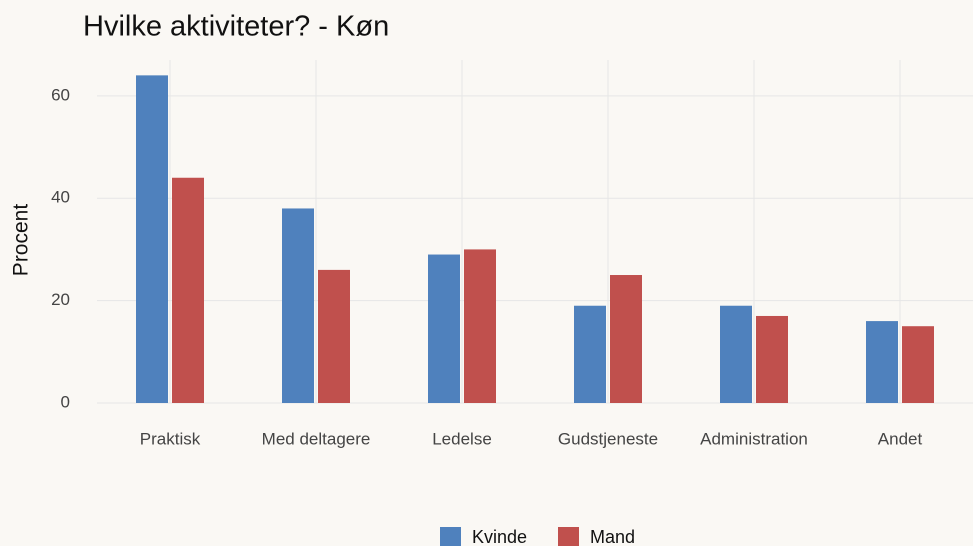 The height and width of the screenshot is (546, 973). What do you see at coordinates (65, 401) in the screenshot?
I see `y-tick-label: 0` at bounding box center [65, 401].